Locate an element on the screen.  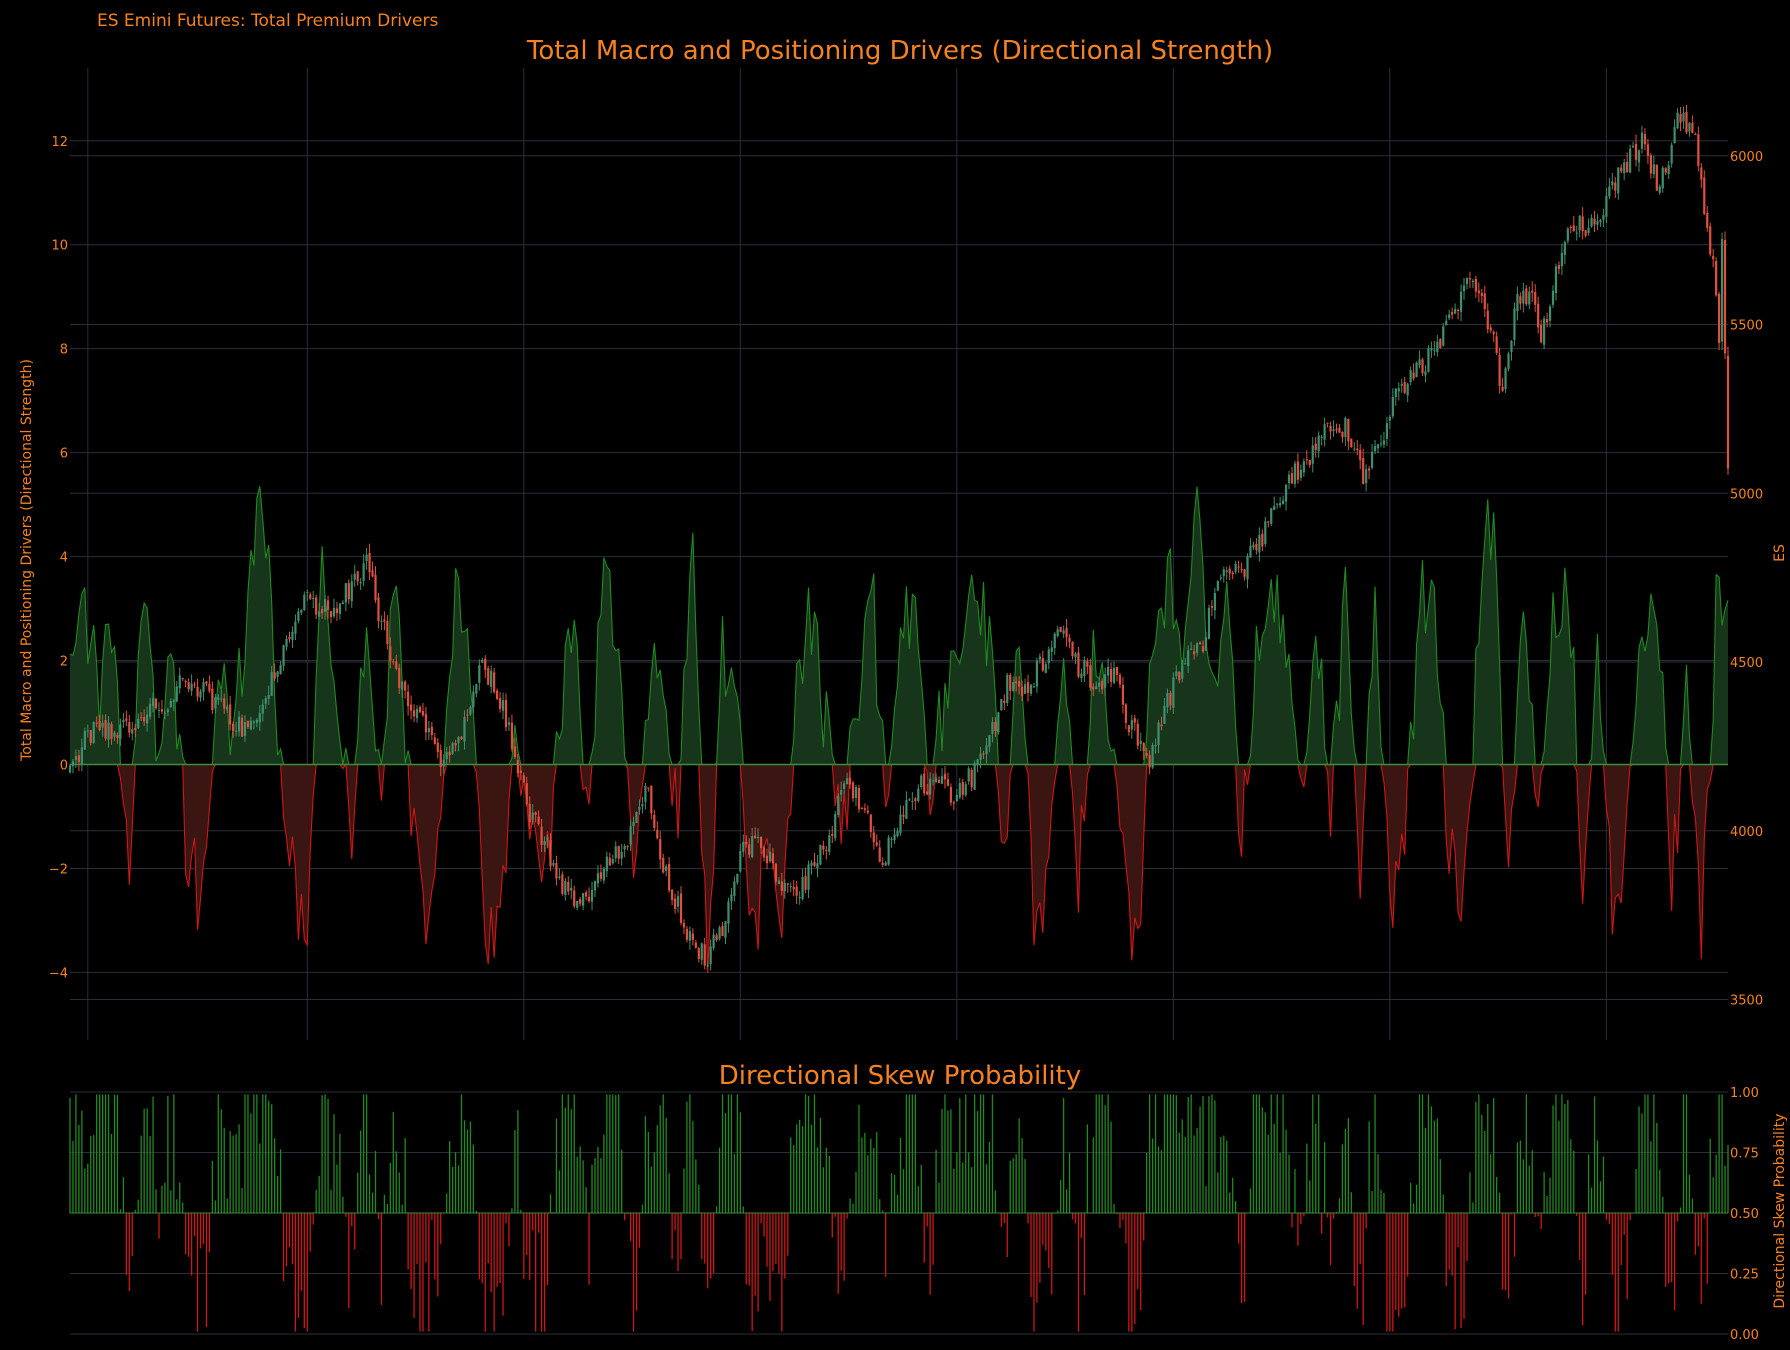
bottom-tick-label-4: 0.00 is located at coordinates (1744, 1335).